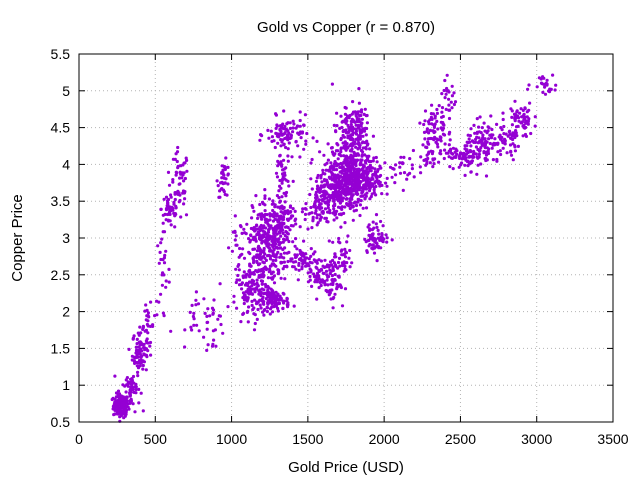  I want to click on y-tick-label: 5, so click(66, 91).